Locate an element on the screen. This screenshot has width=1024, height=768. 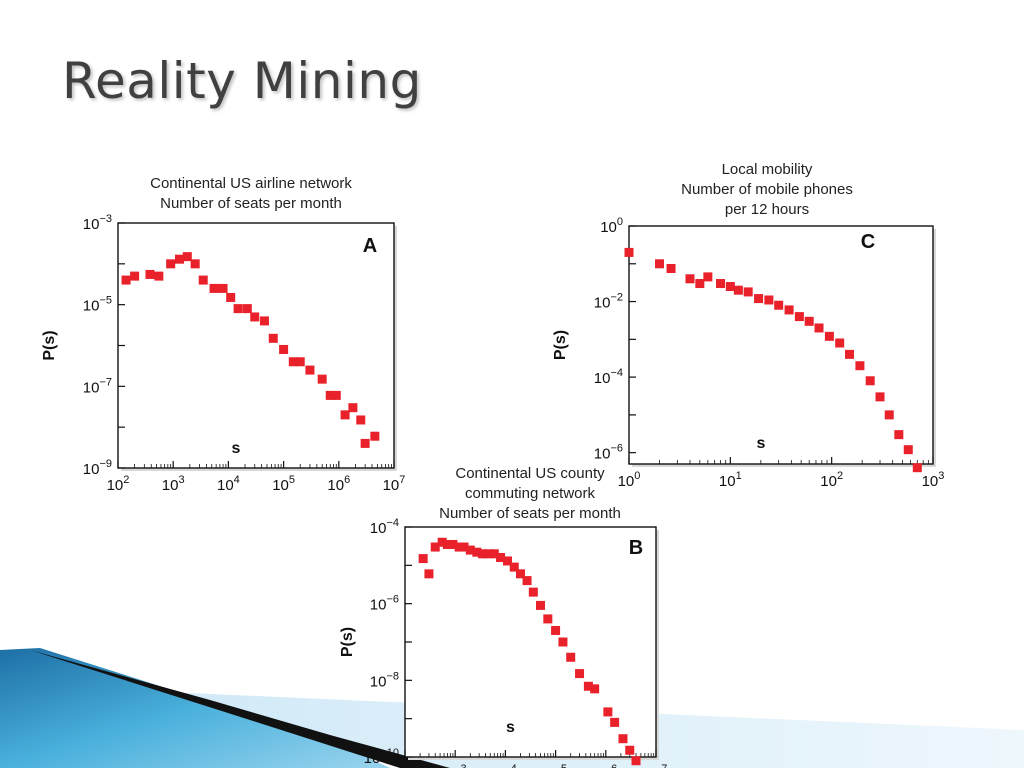
panel-label: C is located at coordinates (868, 242).